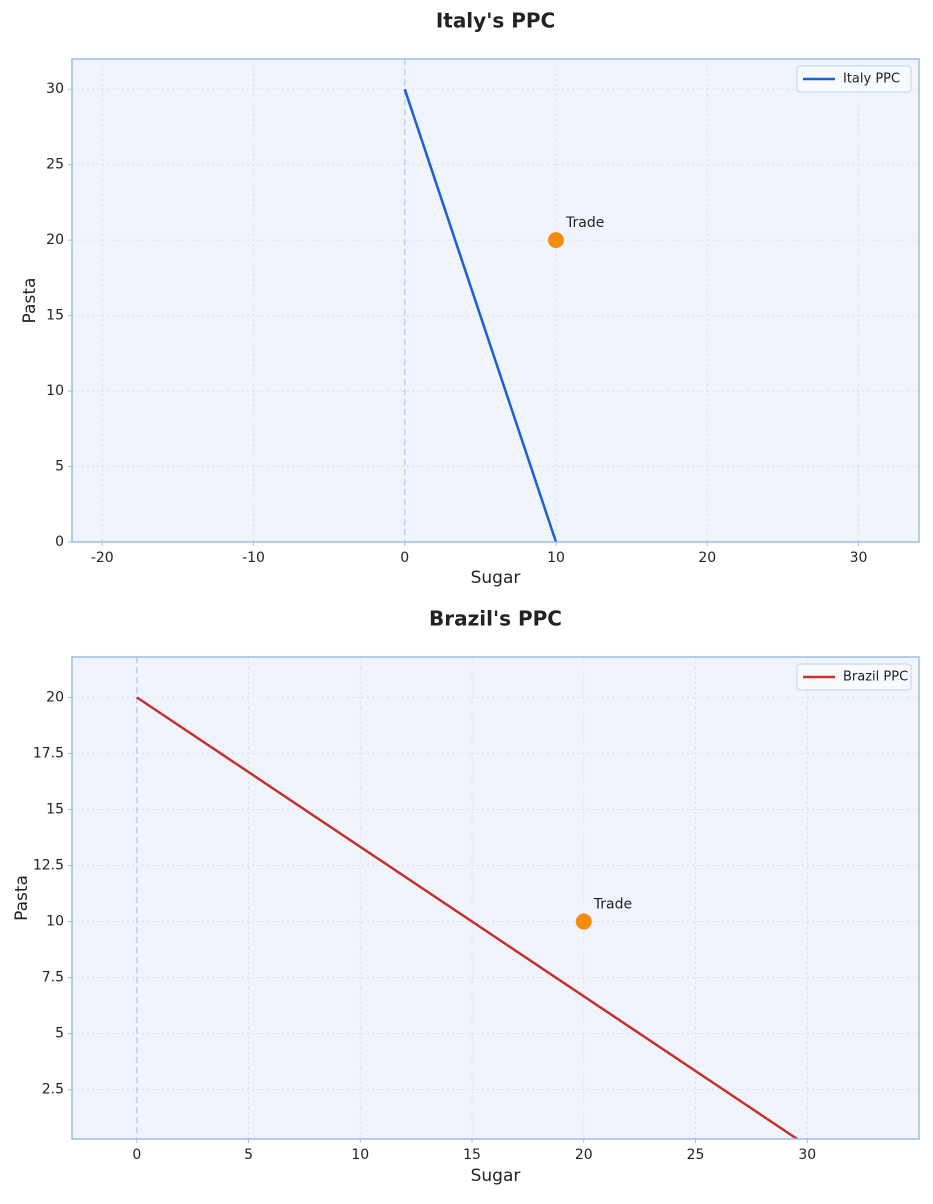 The image size is (933, 1204). What do you see at coordinates (495, 619) in the screenshot?
I see `chart-title: Brazil's PPC` at bounding box center [495, 619].